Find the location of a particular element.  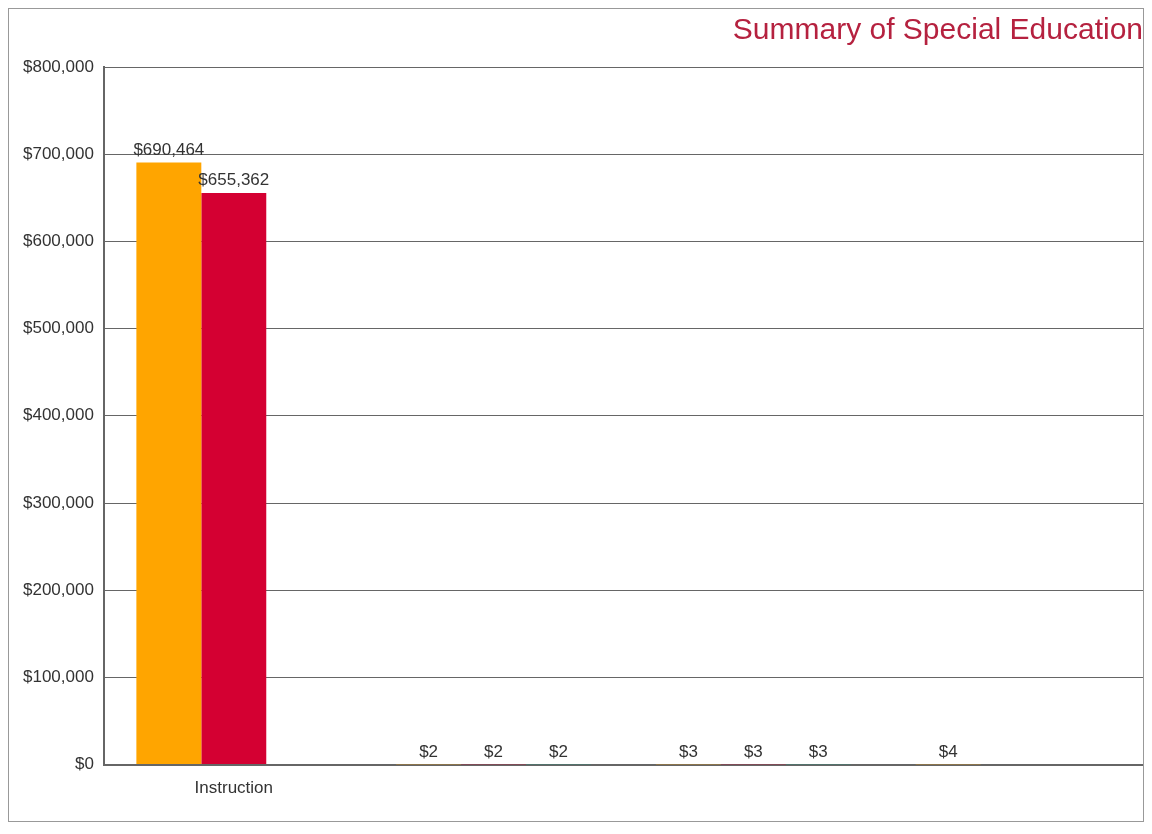

data-label: $4 is located at coordinates (948, 751).